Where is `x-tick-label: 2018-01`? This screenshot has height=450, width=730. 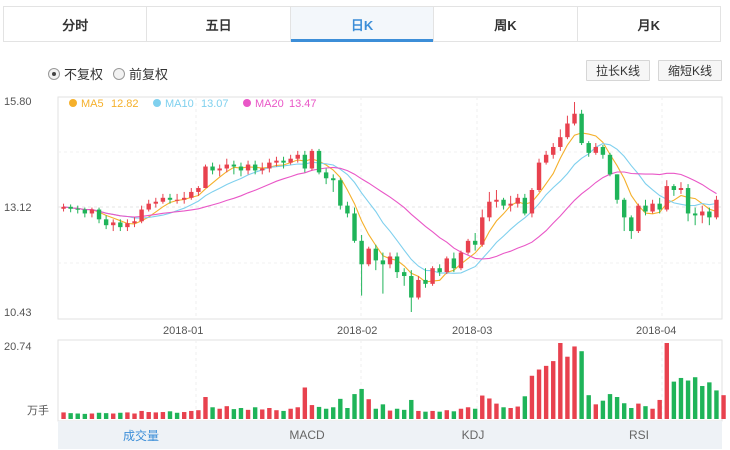
x-tick-label: 2018-01 is located at coordinates (183, 331).